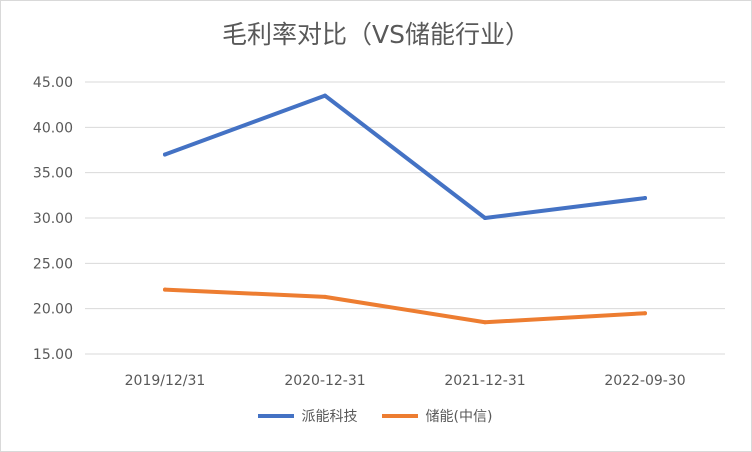 This screenshot has height=452, width=752. I want to click on chart-title: 毛利率对比（VS储能行业）, so click(376, 34).